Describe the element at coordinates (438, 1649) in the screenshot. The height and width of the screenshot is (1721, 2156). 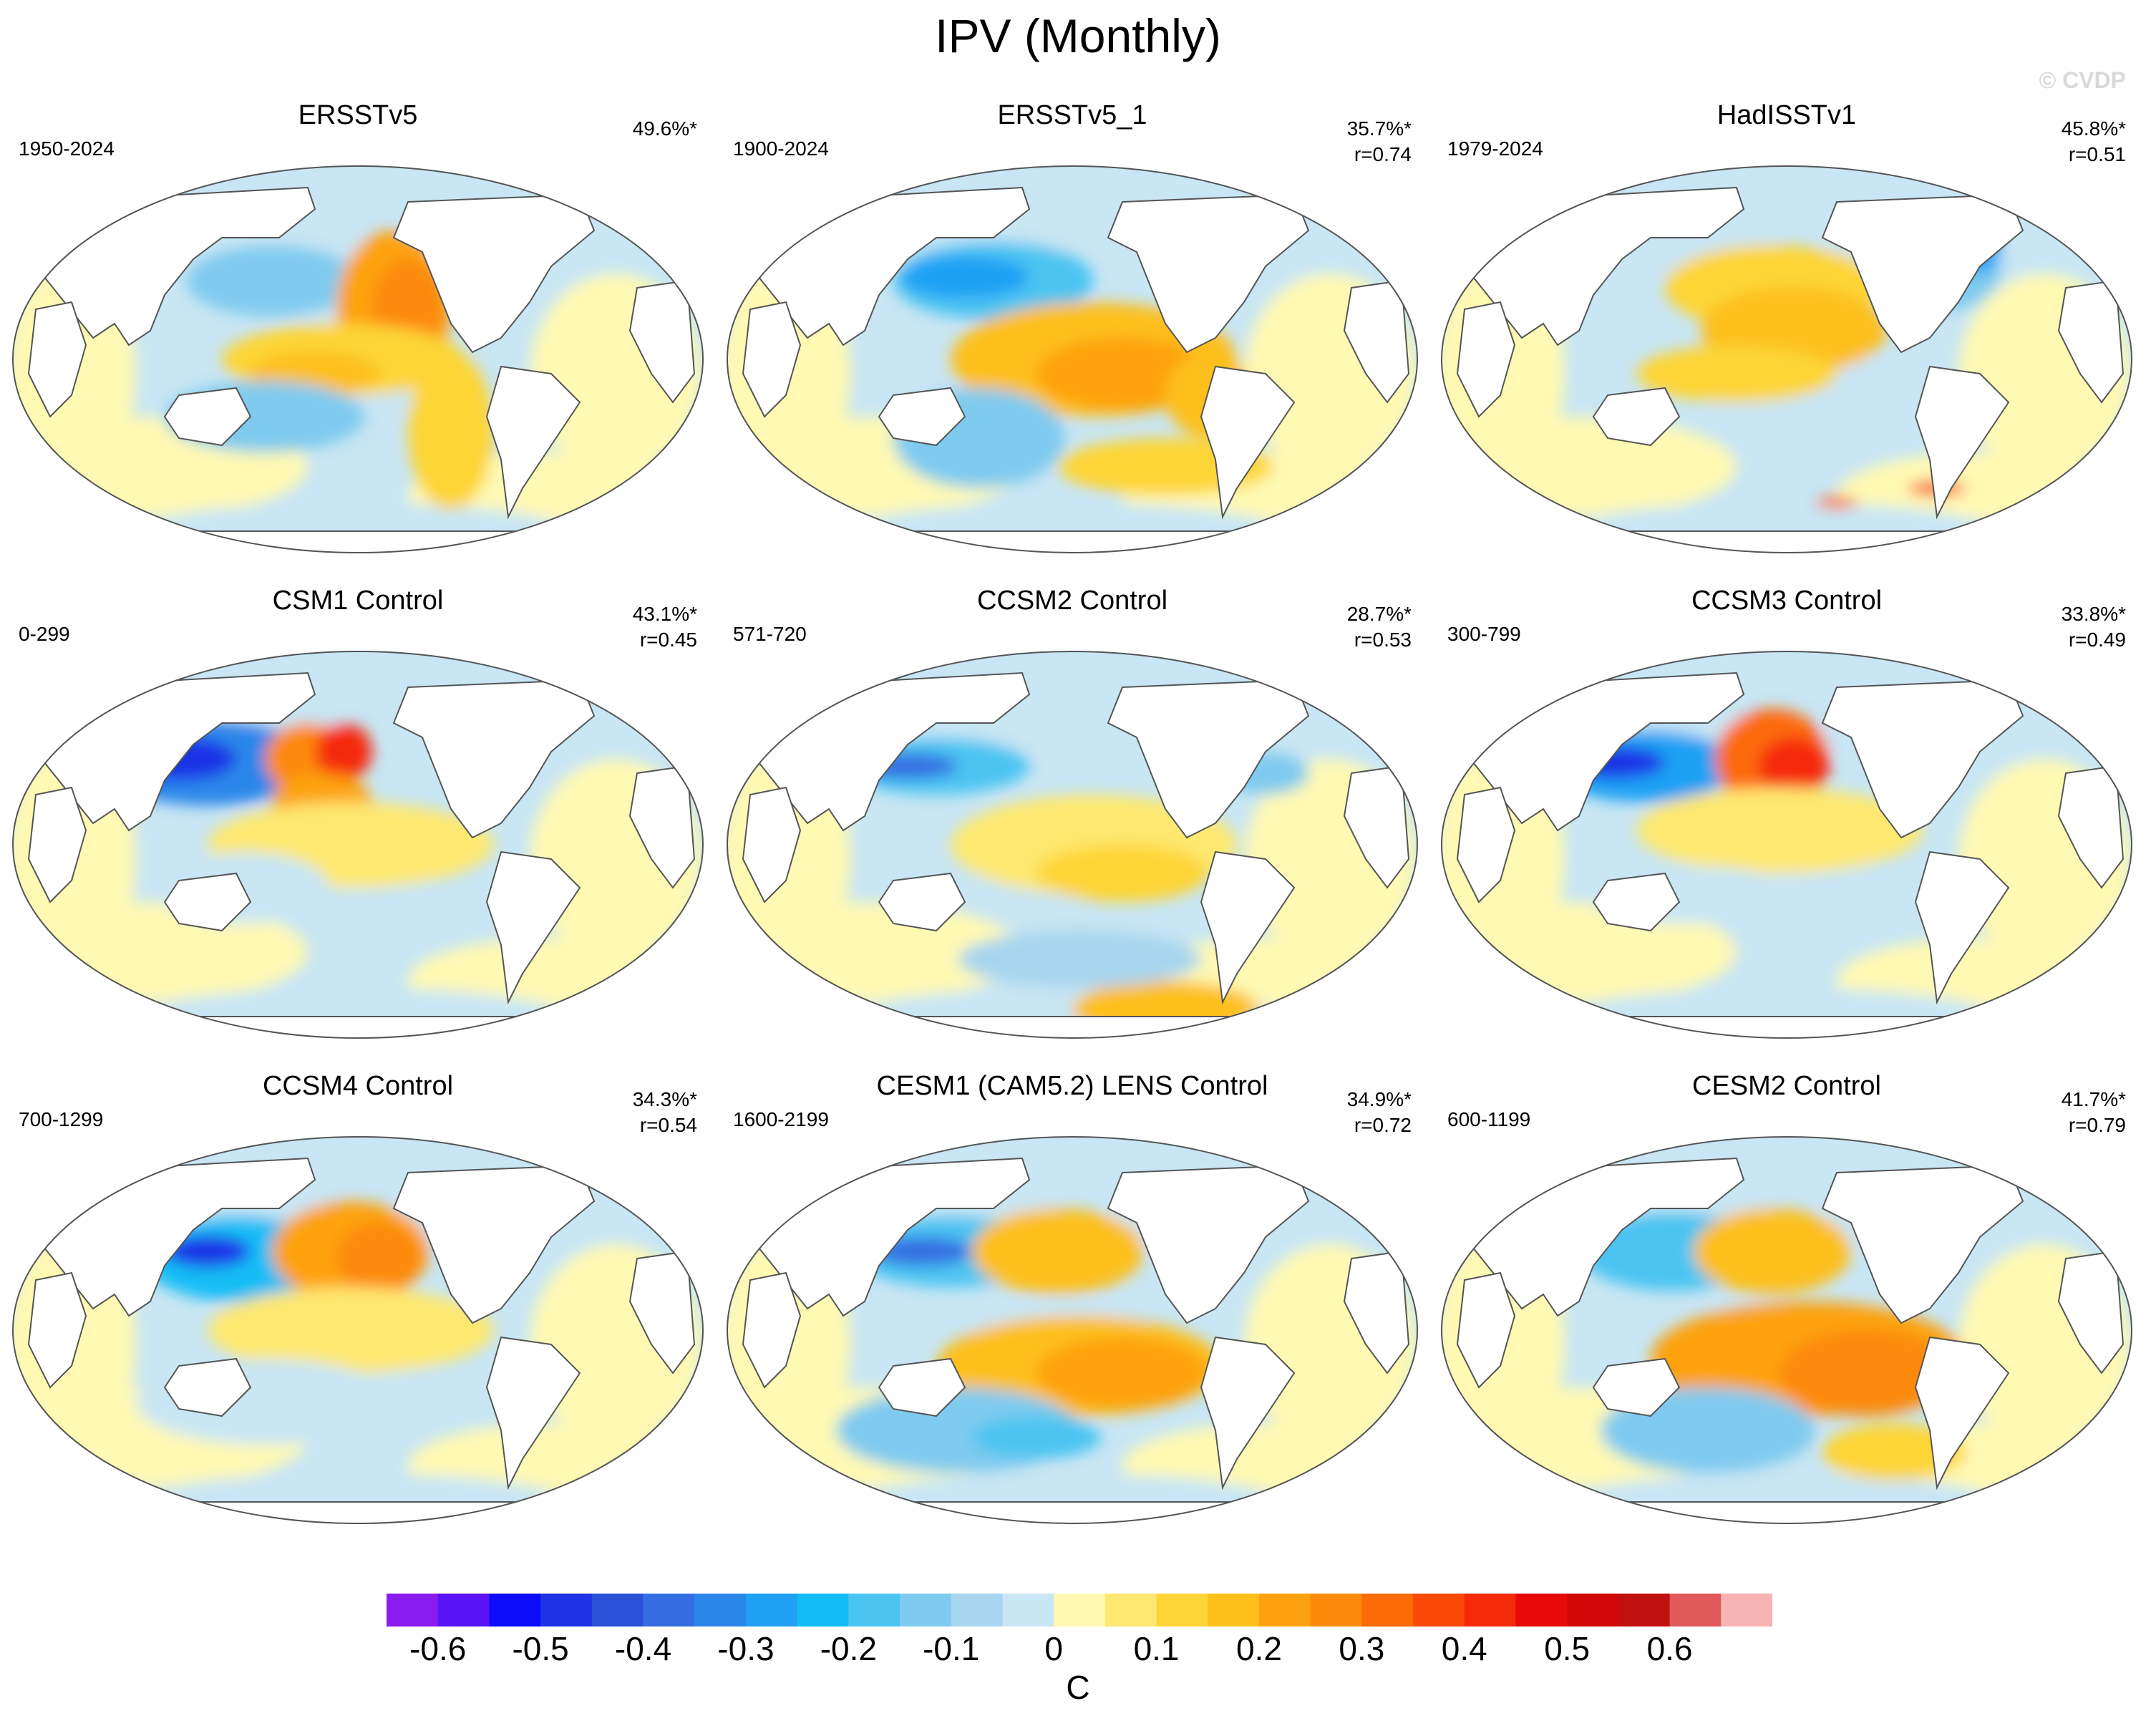
I see `colorbar-tick-label: -0.6` at that location.